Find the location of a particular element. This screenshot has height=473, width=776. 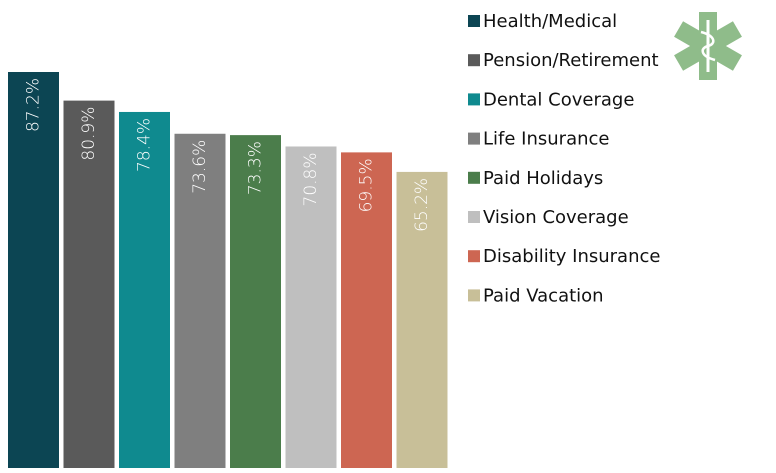

value-label: 78.4% is located at coordinates (145, 145).